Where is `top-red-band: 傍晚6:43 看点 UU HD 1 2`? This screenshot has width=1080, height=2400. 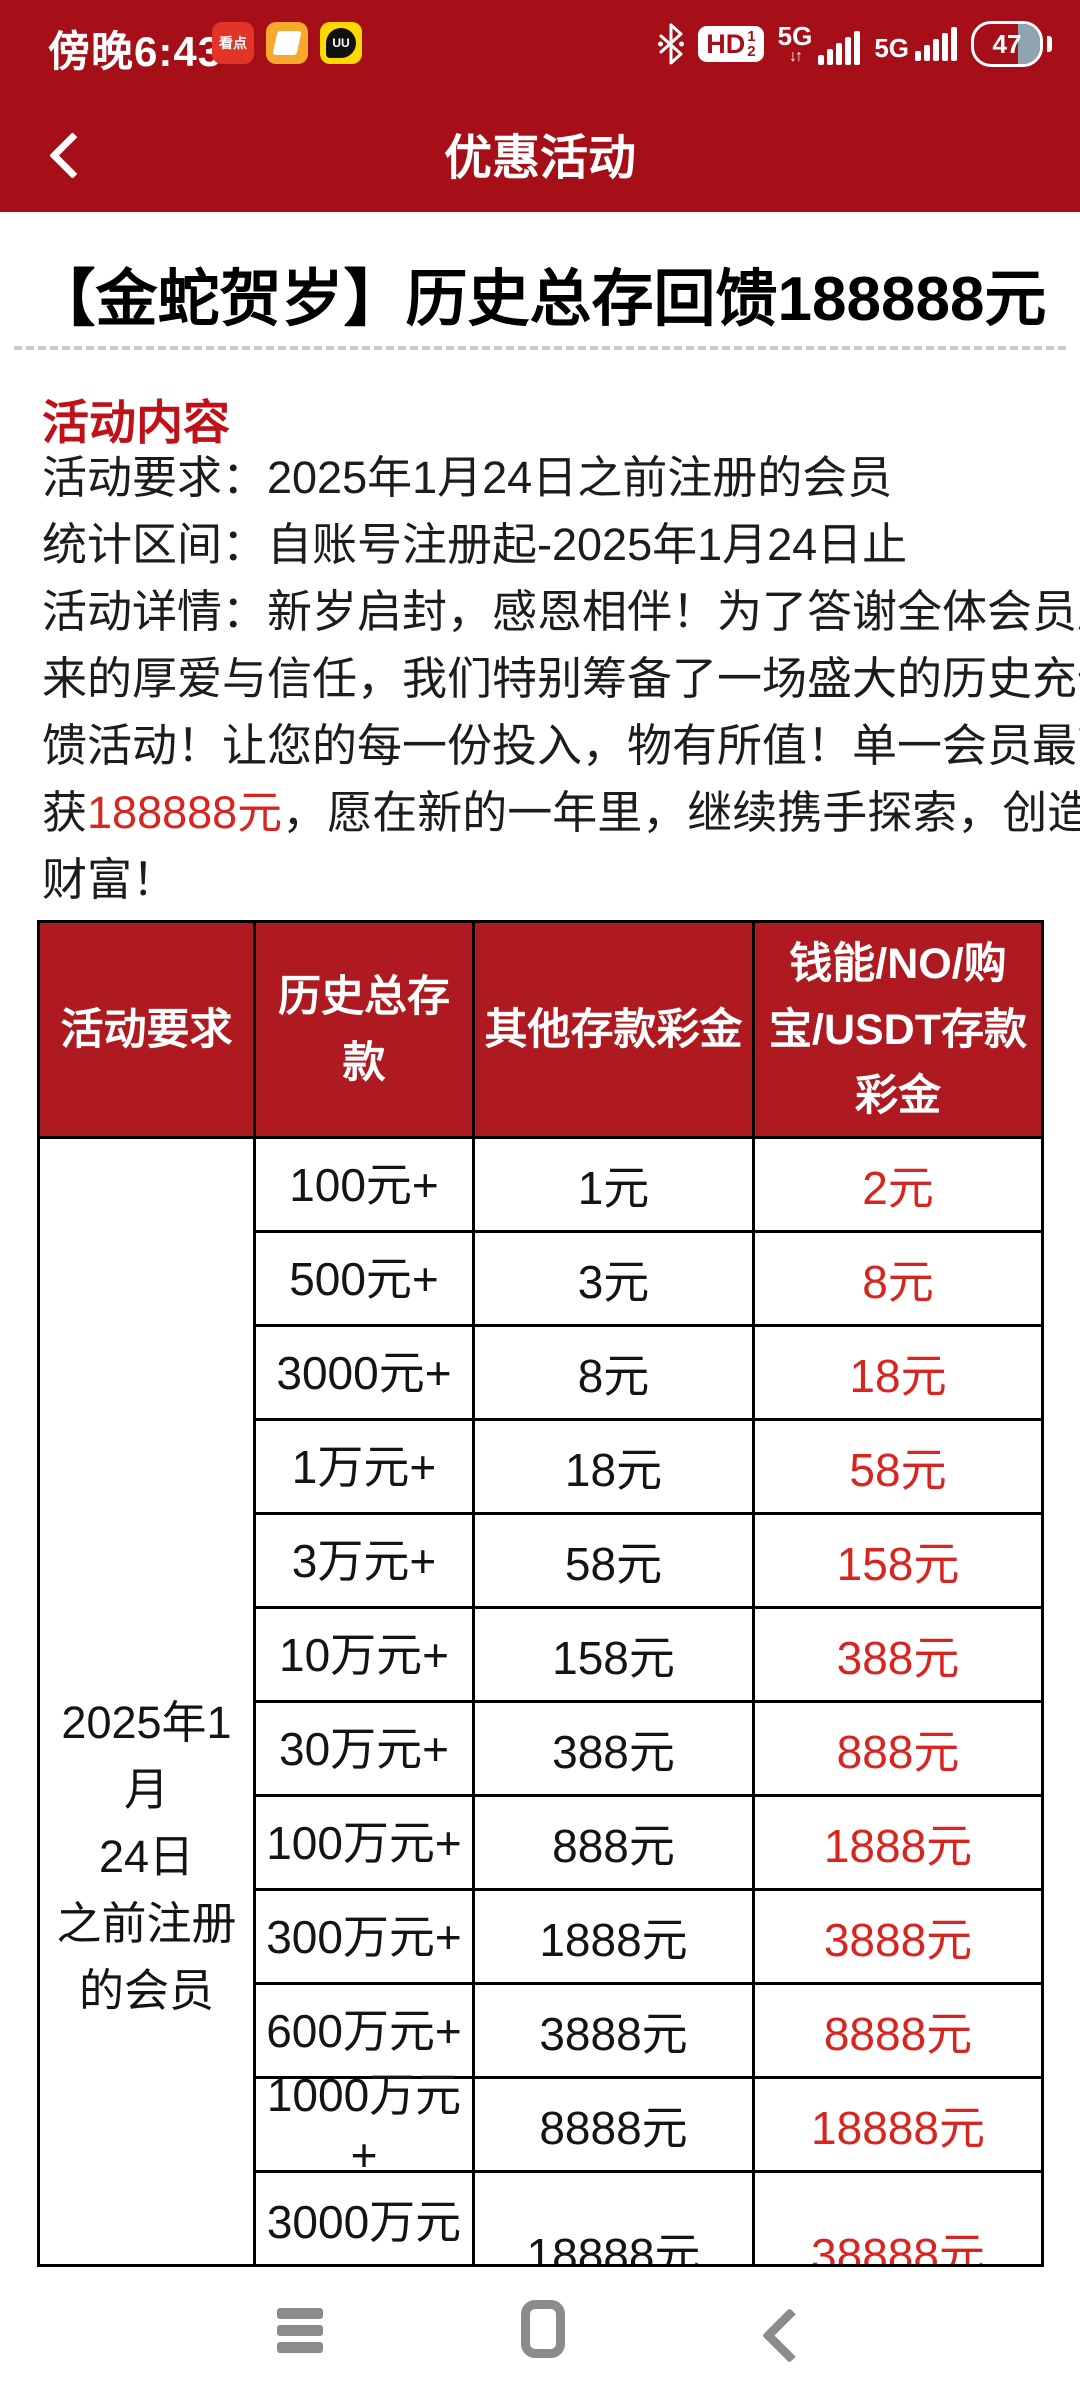 top-red-band: 傍晚6:43 看点 UU HD 1 2 is located at coordinates (540, 106).